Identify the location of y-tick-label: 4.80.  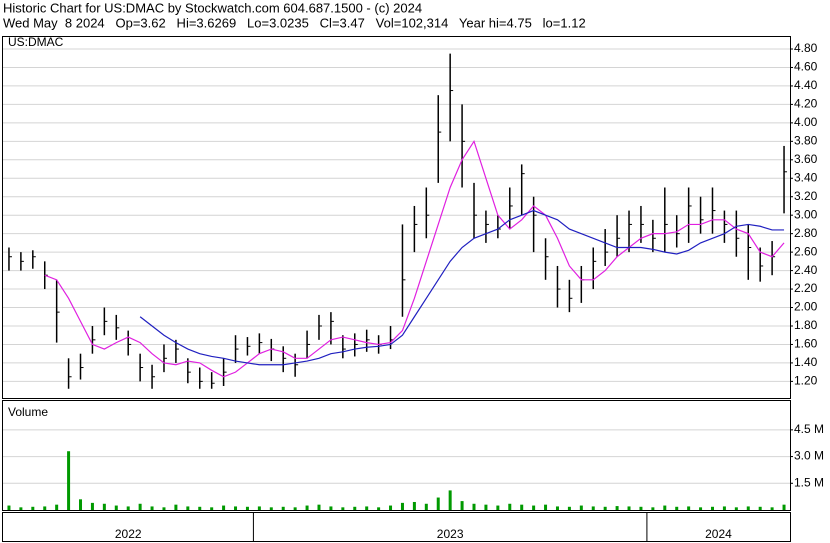
(806, 48).